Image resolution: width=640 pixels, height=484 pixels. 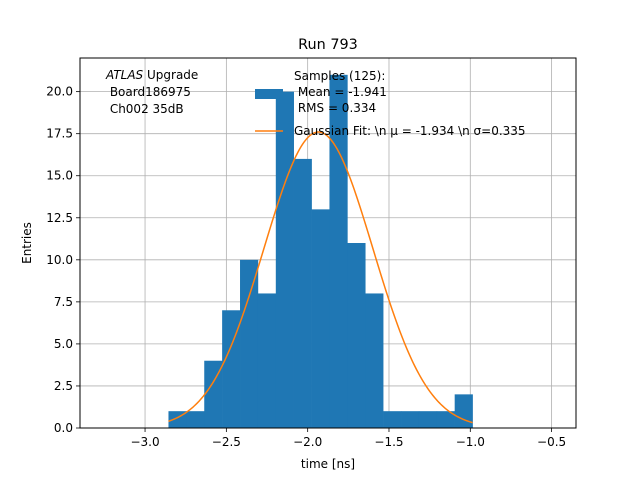 I want to click on y-tick-label: 15.0, so click(x=59, y=176).